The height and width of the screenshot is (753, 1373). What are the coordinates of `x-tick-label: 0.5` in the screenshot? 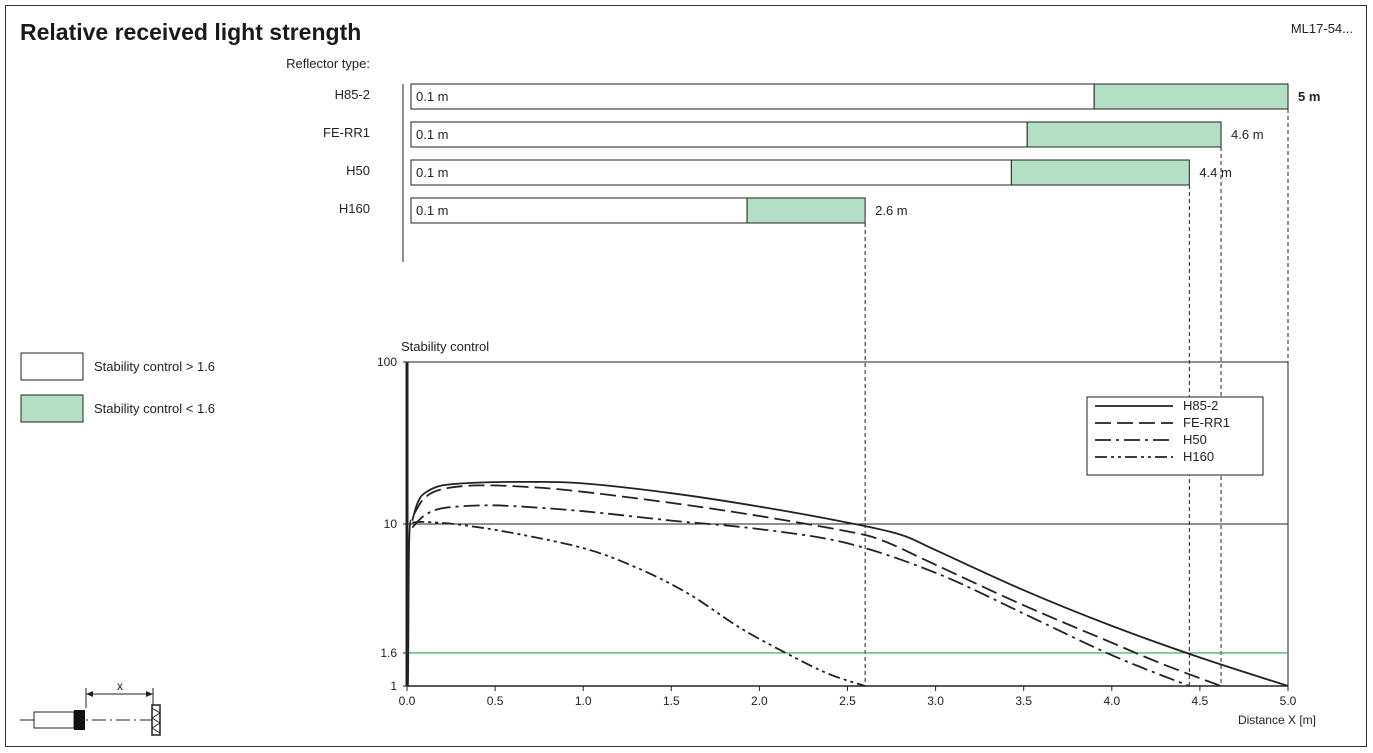 It's located at (495, 701).